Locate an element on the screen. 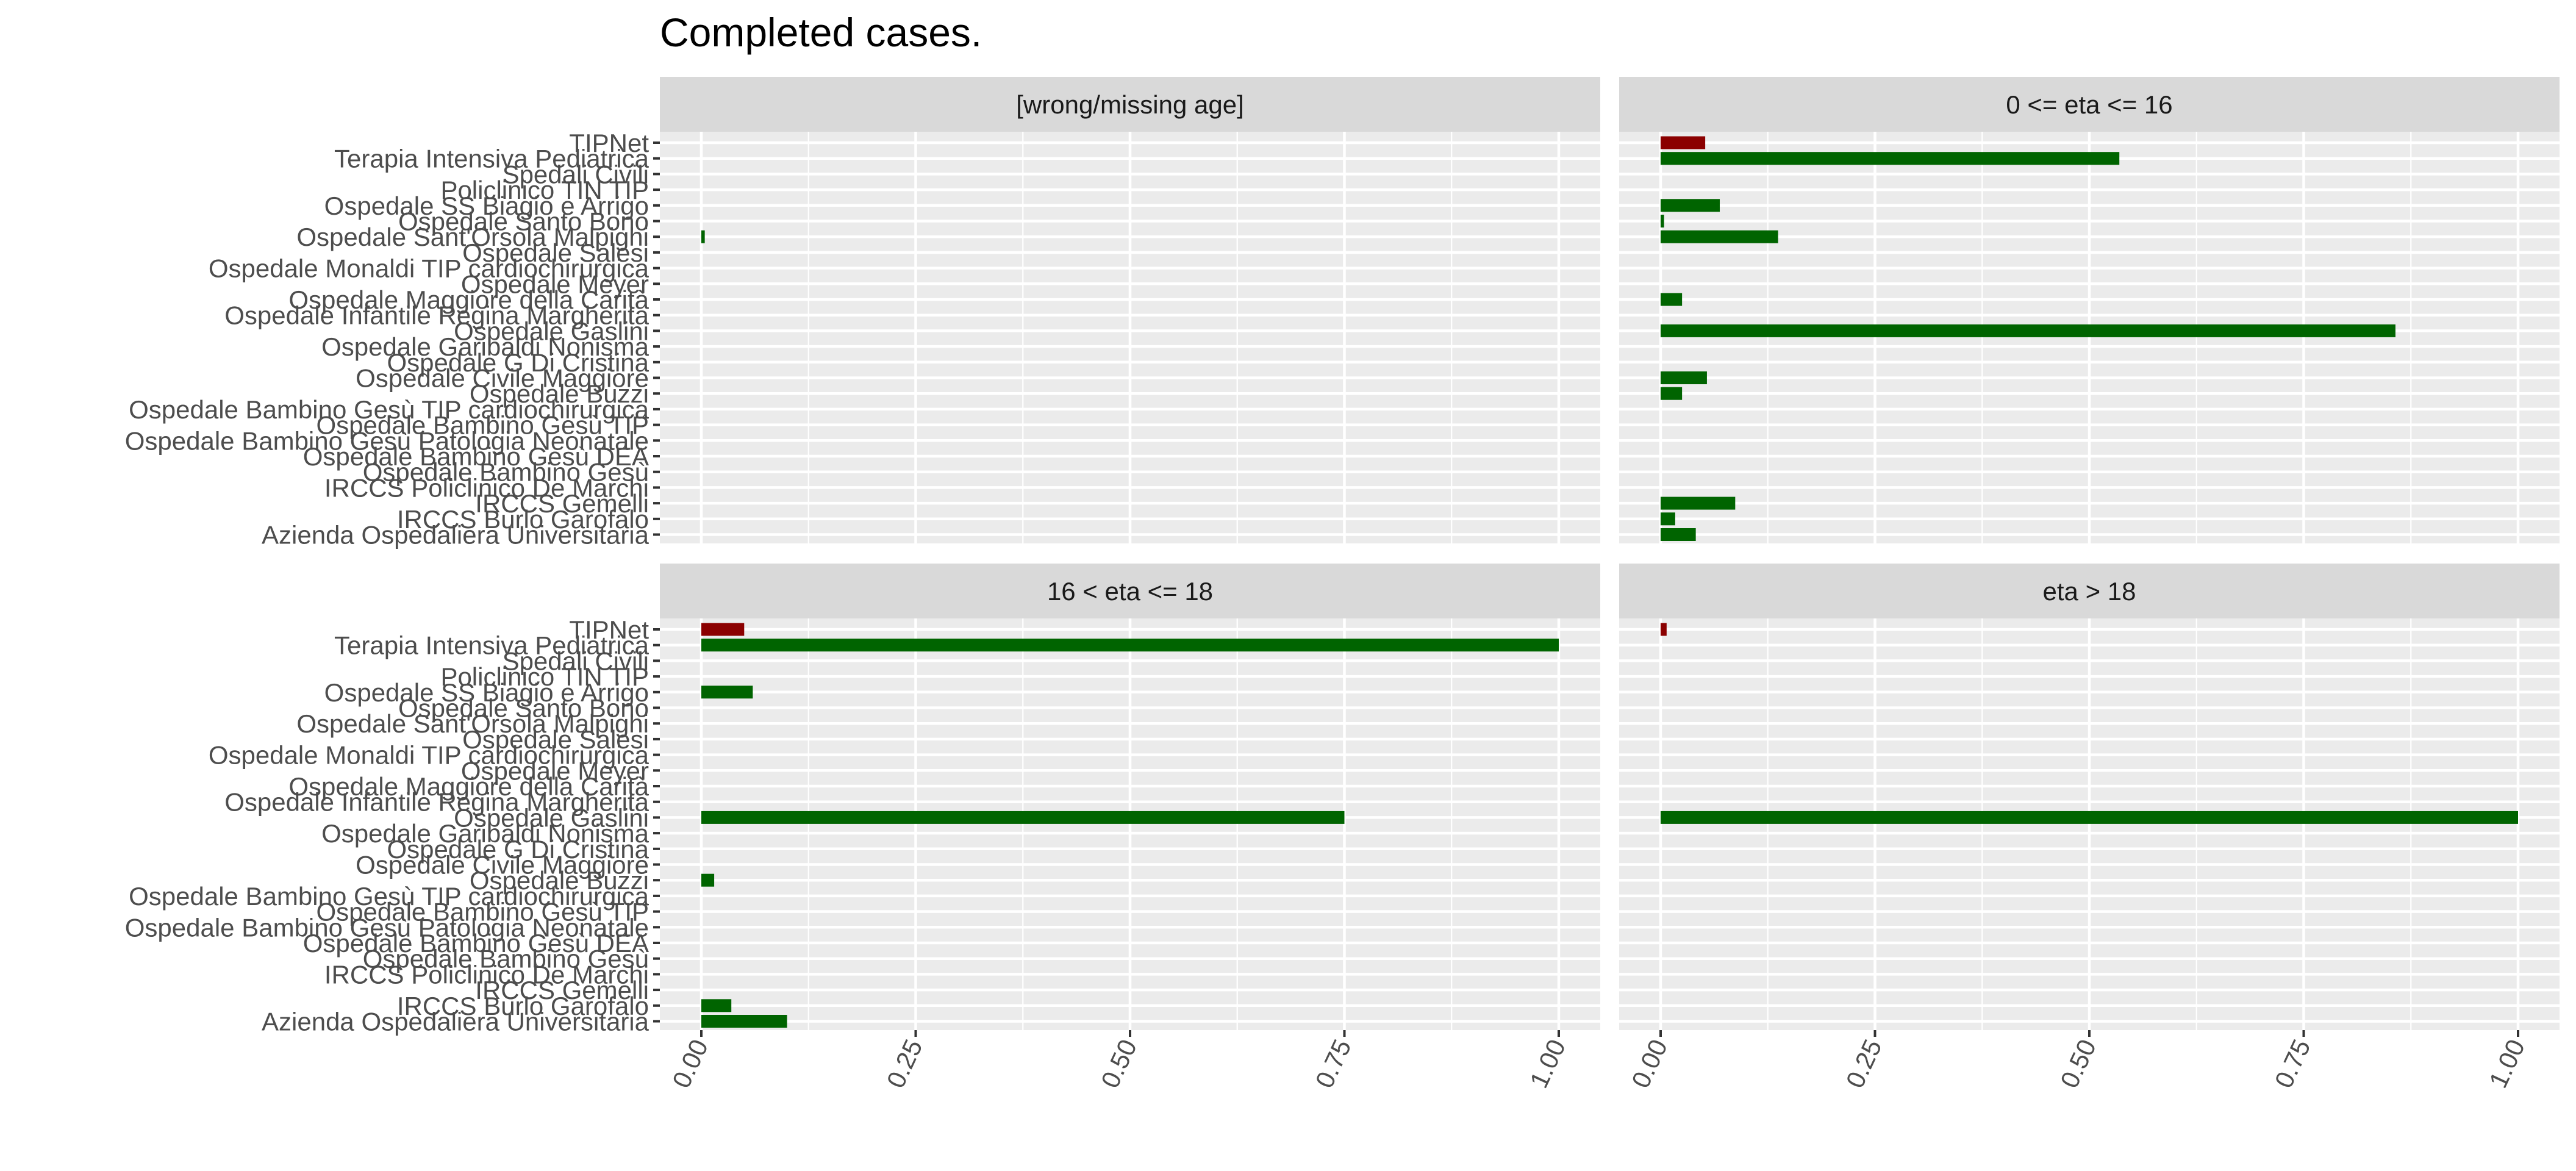 Image resolution: width=2576 pixels, height=1171 pixels. facet-strip-label: 16 < eta <= 18 is located at coordinates (1130, 591).